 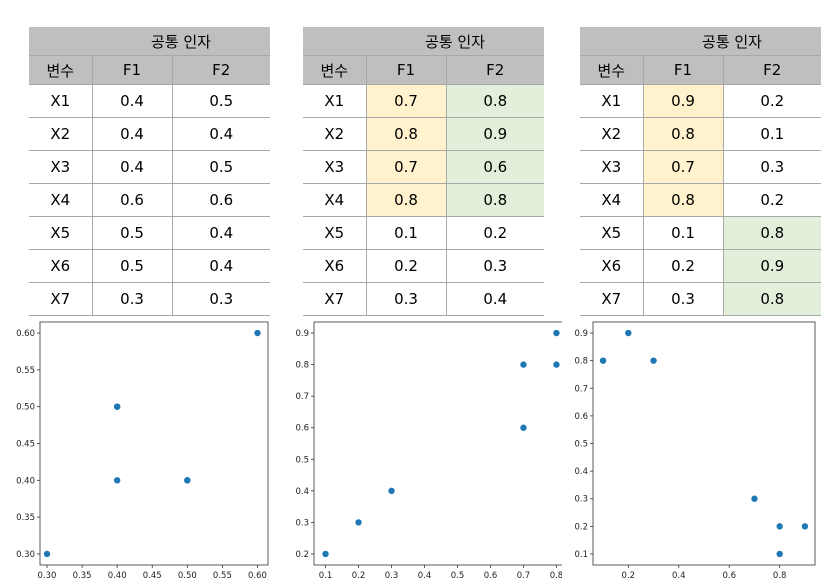 What do you see at coordinates (149, 266) in the screenshot?
I see `table-row: X6 0.5 0.4` at bounding box center [149, 266].